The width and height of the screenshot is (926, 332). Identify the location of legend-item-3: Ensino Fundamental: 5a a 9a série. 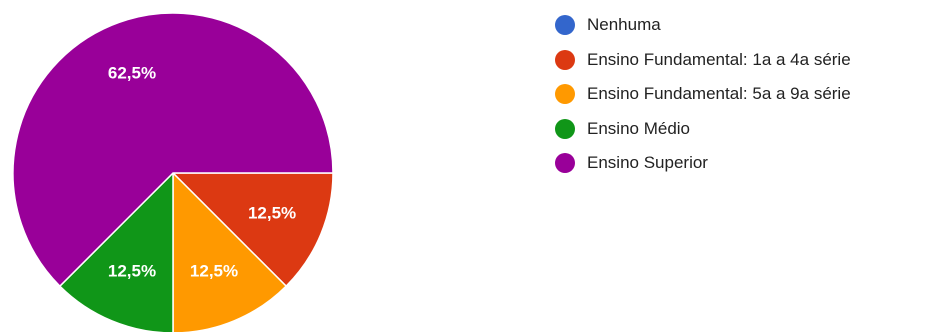
(703, 94).